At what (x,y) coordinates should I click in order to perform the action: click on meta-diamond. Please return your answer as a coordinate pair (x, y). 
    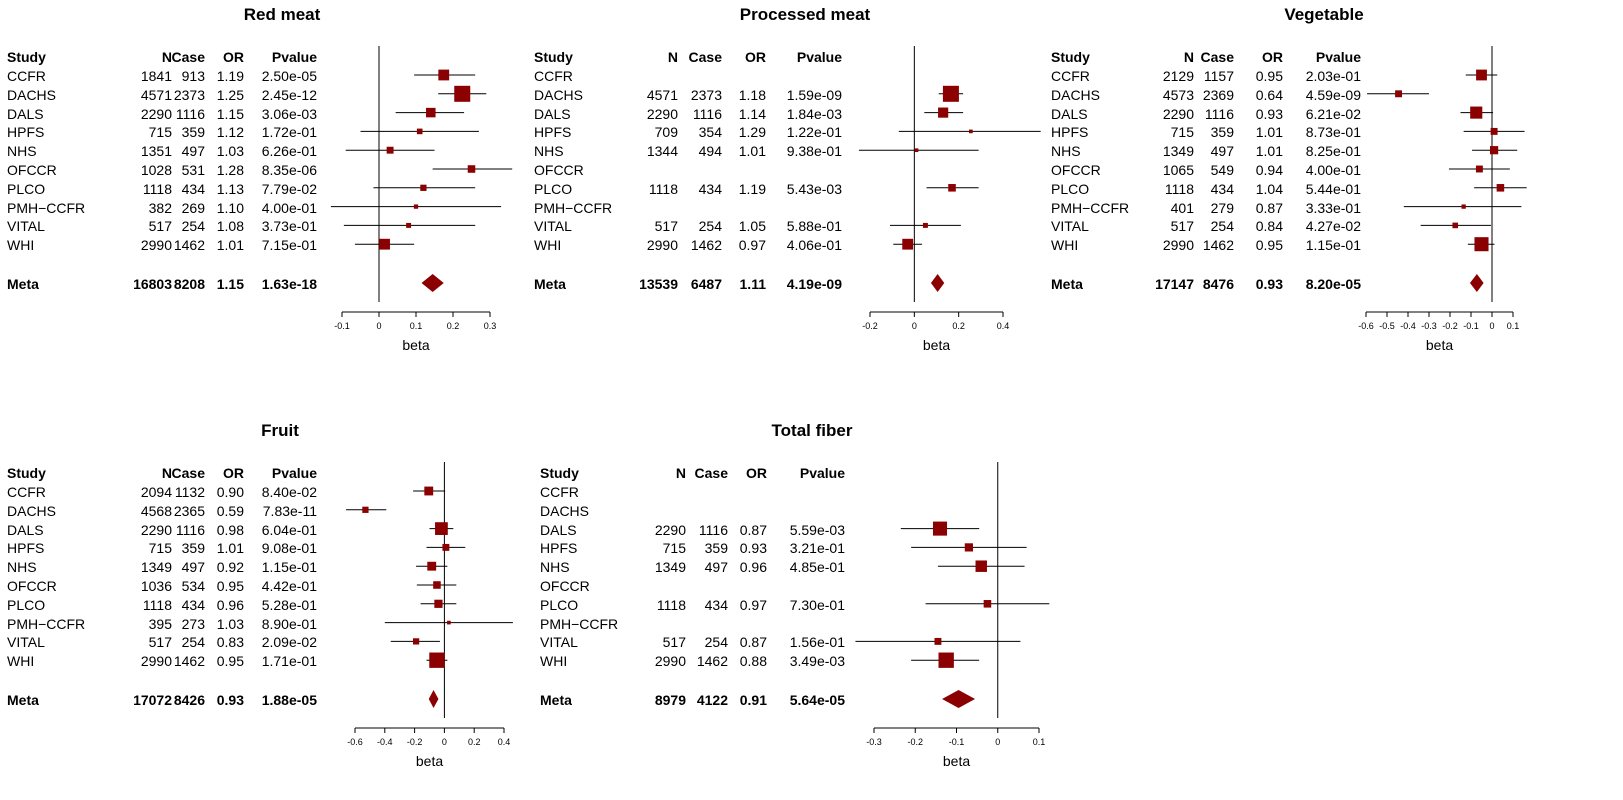
    Looking at the image, I should click on (432, 283).